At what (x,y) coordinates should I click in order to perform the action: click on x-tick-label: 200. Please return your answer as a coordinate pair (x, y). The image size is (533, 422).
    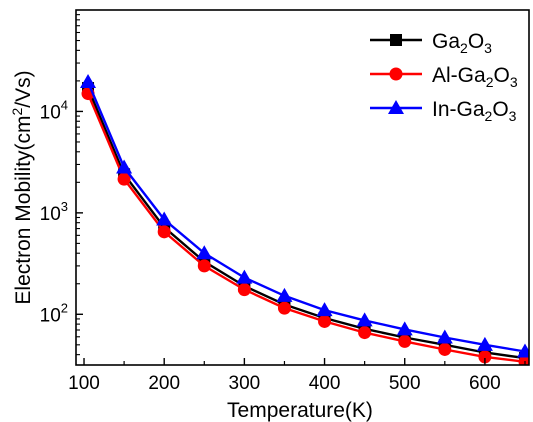
    Looking at the image, I should click on (164, 383).